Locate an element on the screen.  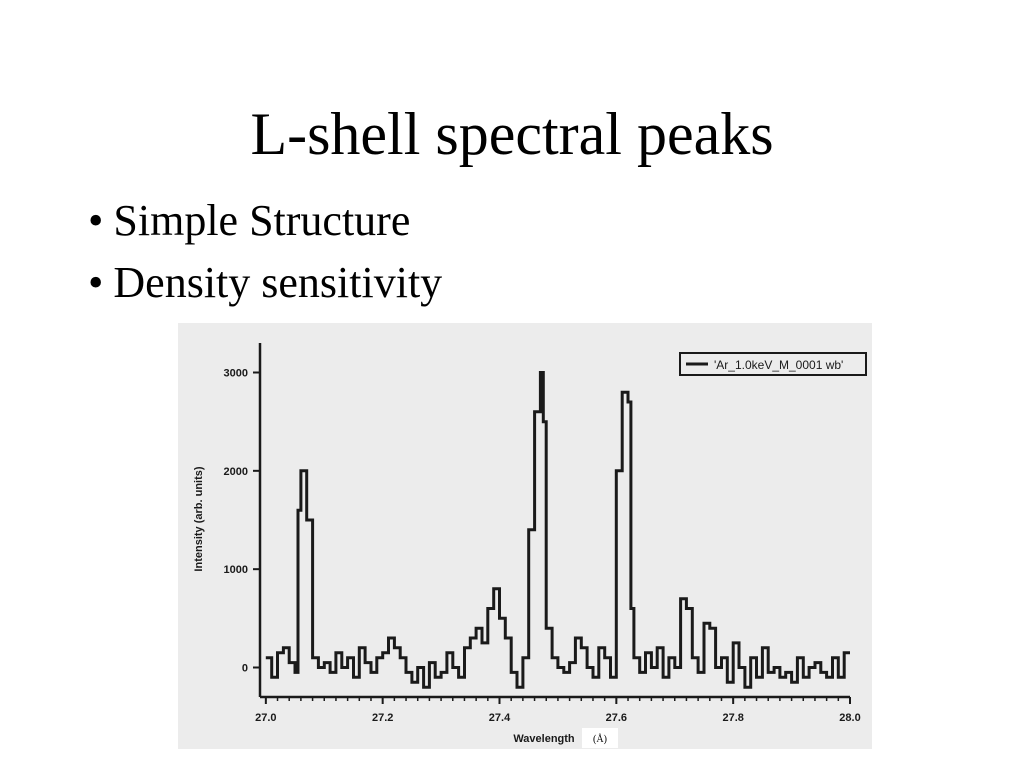
bullet-text: Simple Structure is located at coordinates (262, 220).